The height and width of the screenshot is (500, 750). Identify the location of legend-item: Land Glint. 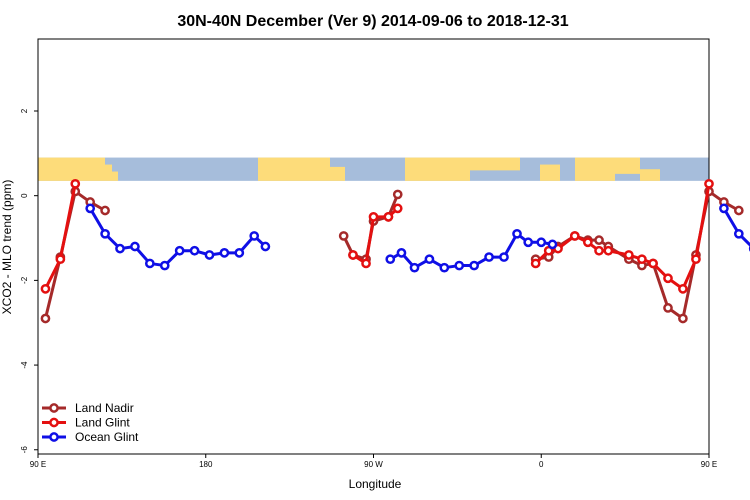
(86, 423).